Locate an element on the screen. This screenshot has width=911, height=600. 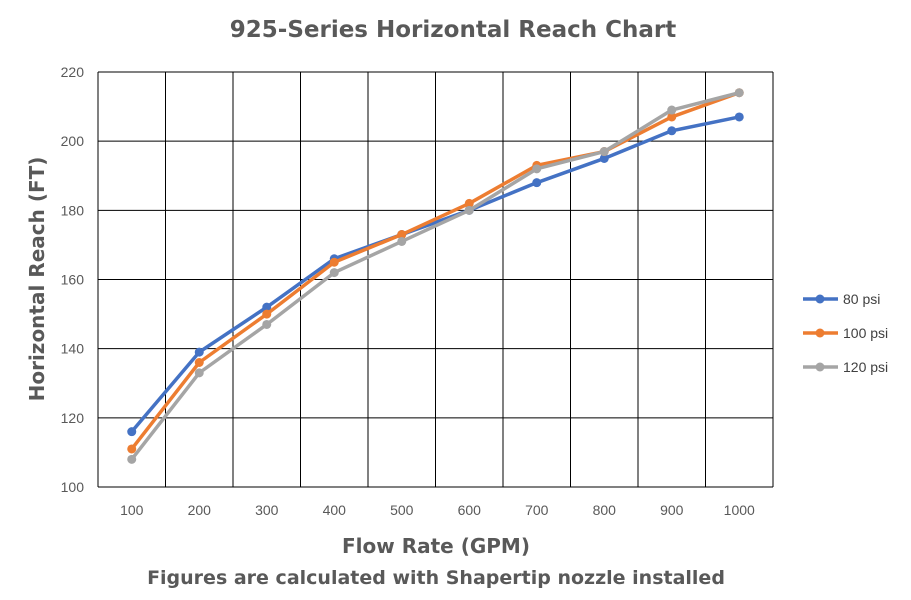
x-tick-label: 600 is located at coordinates (470, 510).